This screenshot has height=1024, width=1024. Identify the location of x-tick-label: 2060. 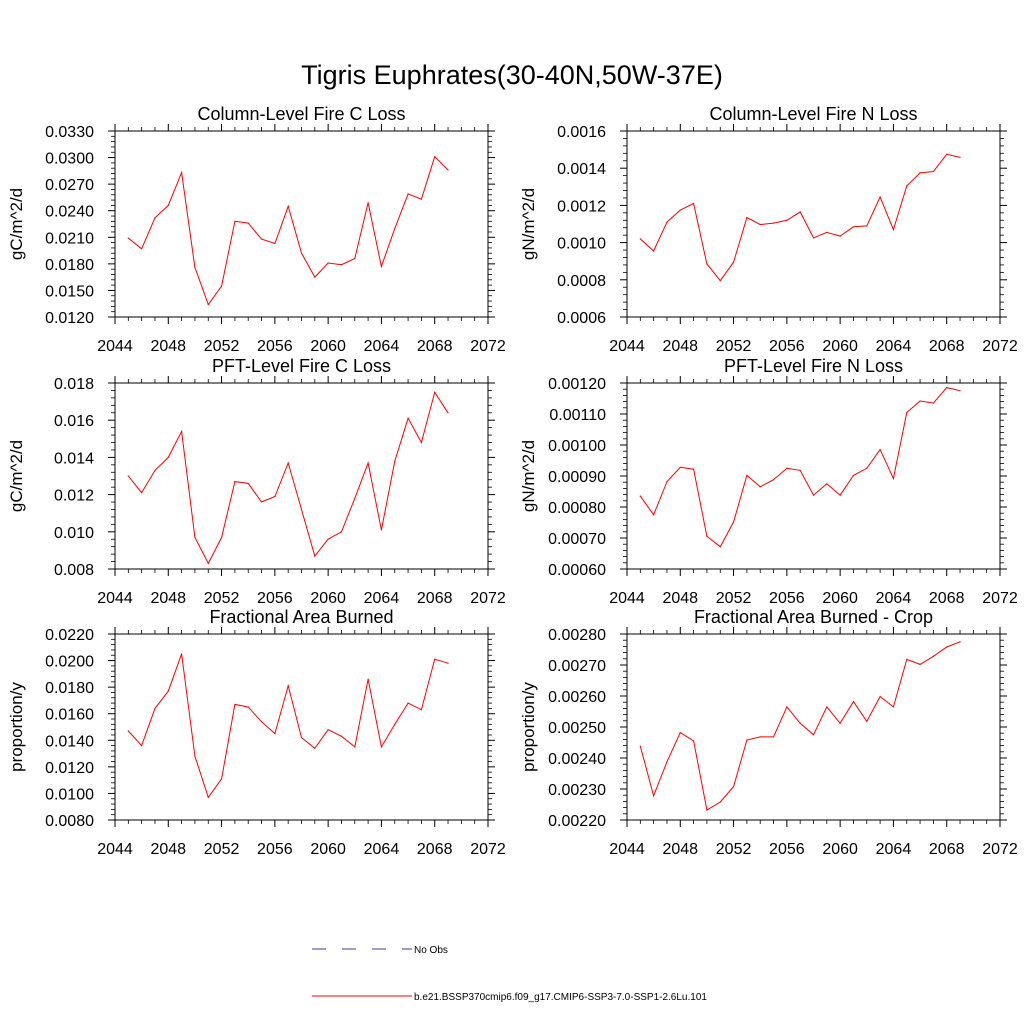
(328, 849).